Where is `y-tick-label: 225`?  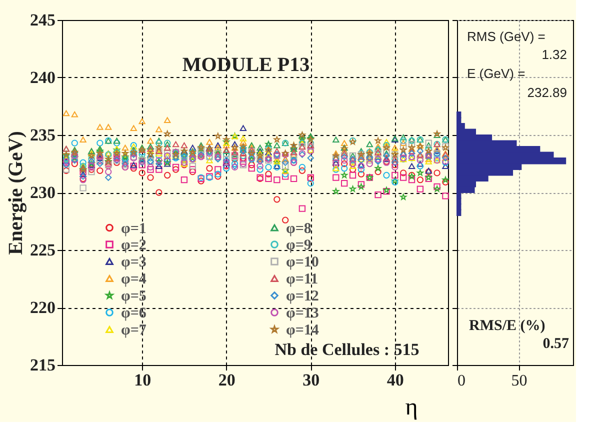
y-tick-label: 225 is located at coordinates (43, 250).